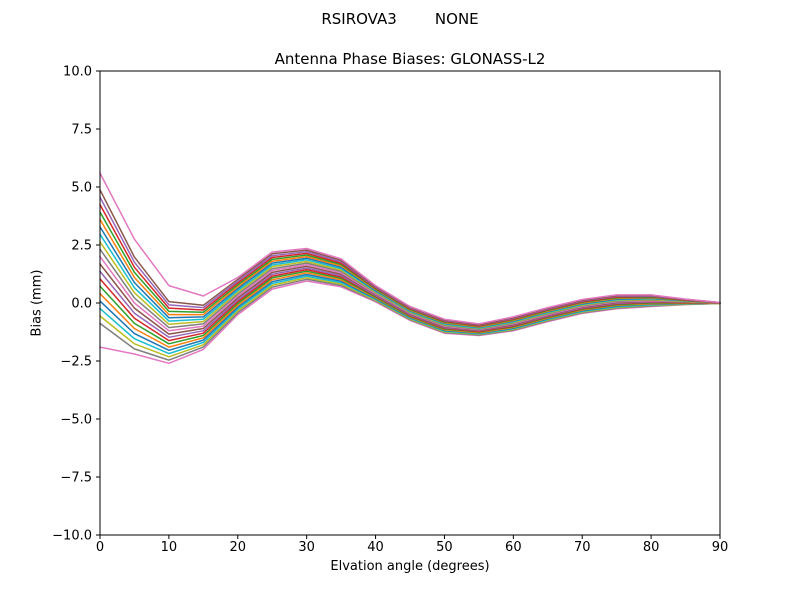 This screenshot has height=600, width=800. I want to click on series-line, so click(410, 273).